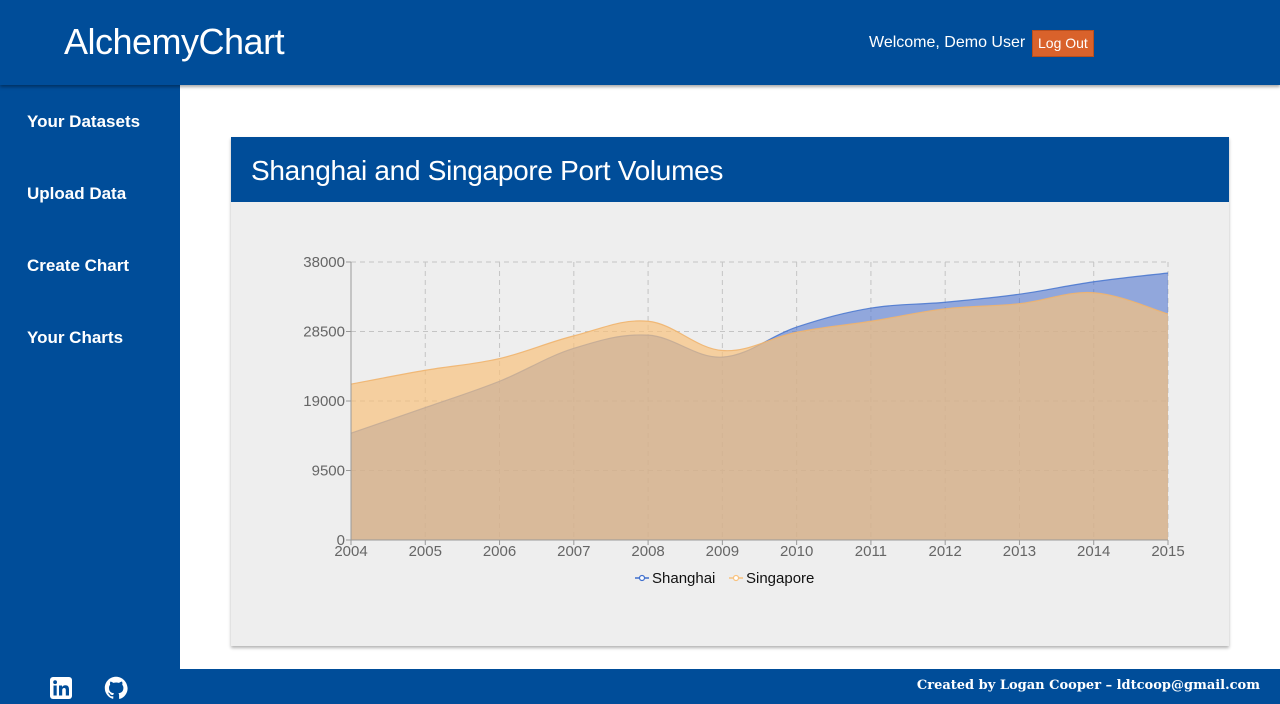  I want to click on line-singapore, so click(759, 338).